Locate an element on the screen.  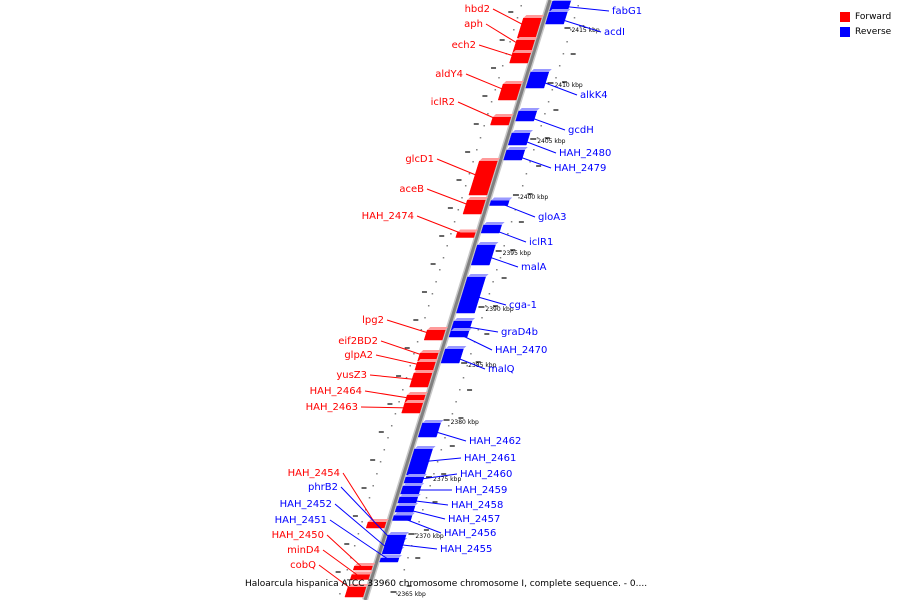
scale-label: 2395 kbp is located at coordinates (517, 253).